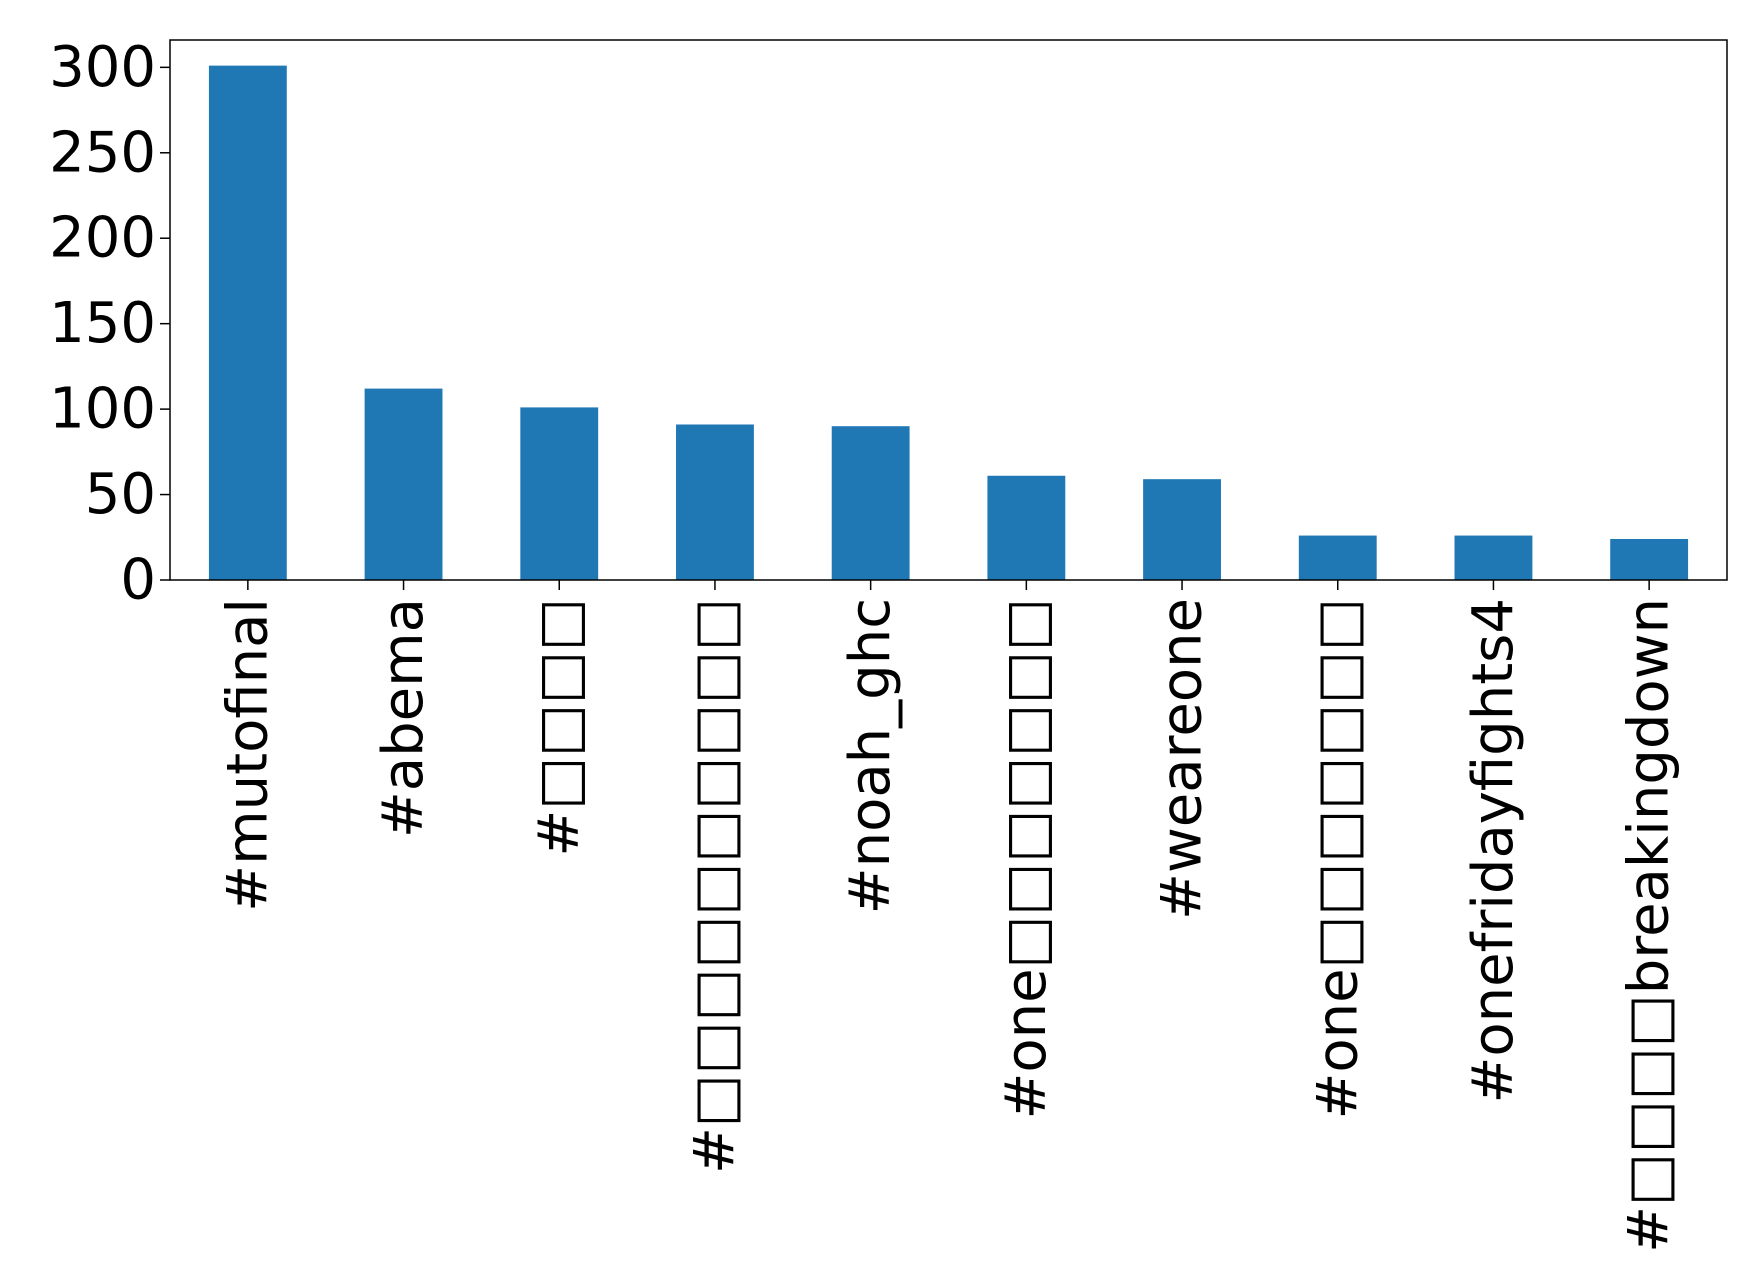 The height and width of the screenshot is (1276, 1759). I want to click on y-axis: 0 50 100 150 200 250 300, so click(109, 324).